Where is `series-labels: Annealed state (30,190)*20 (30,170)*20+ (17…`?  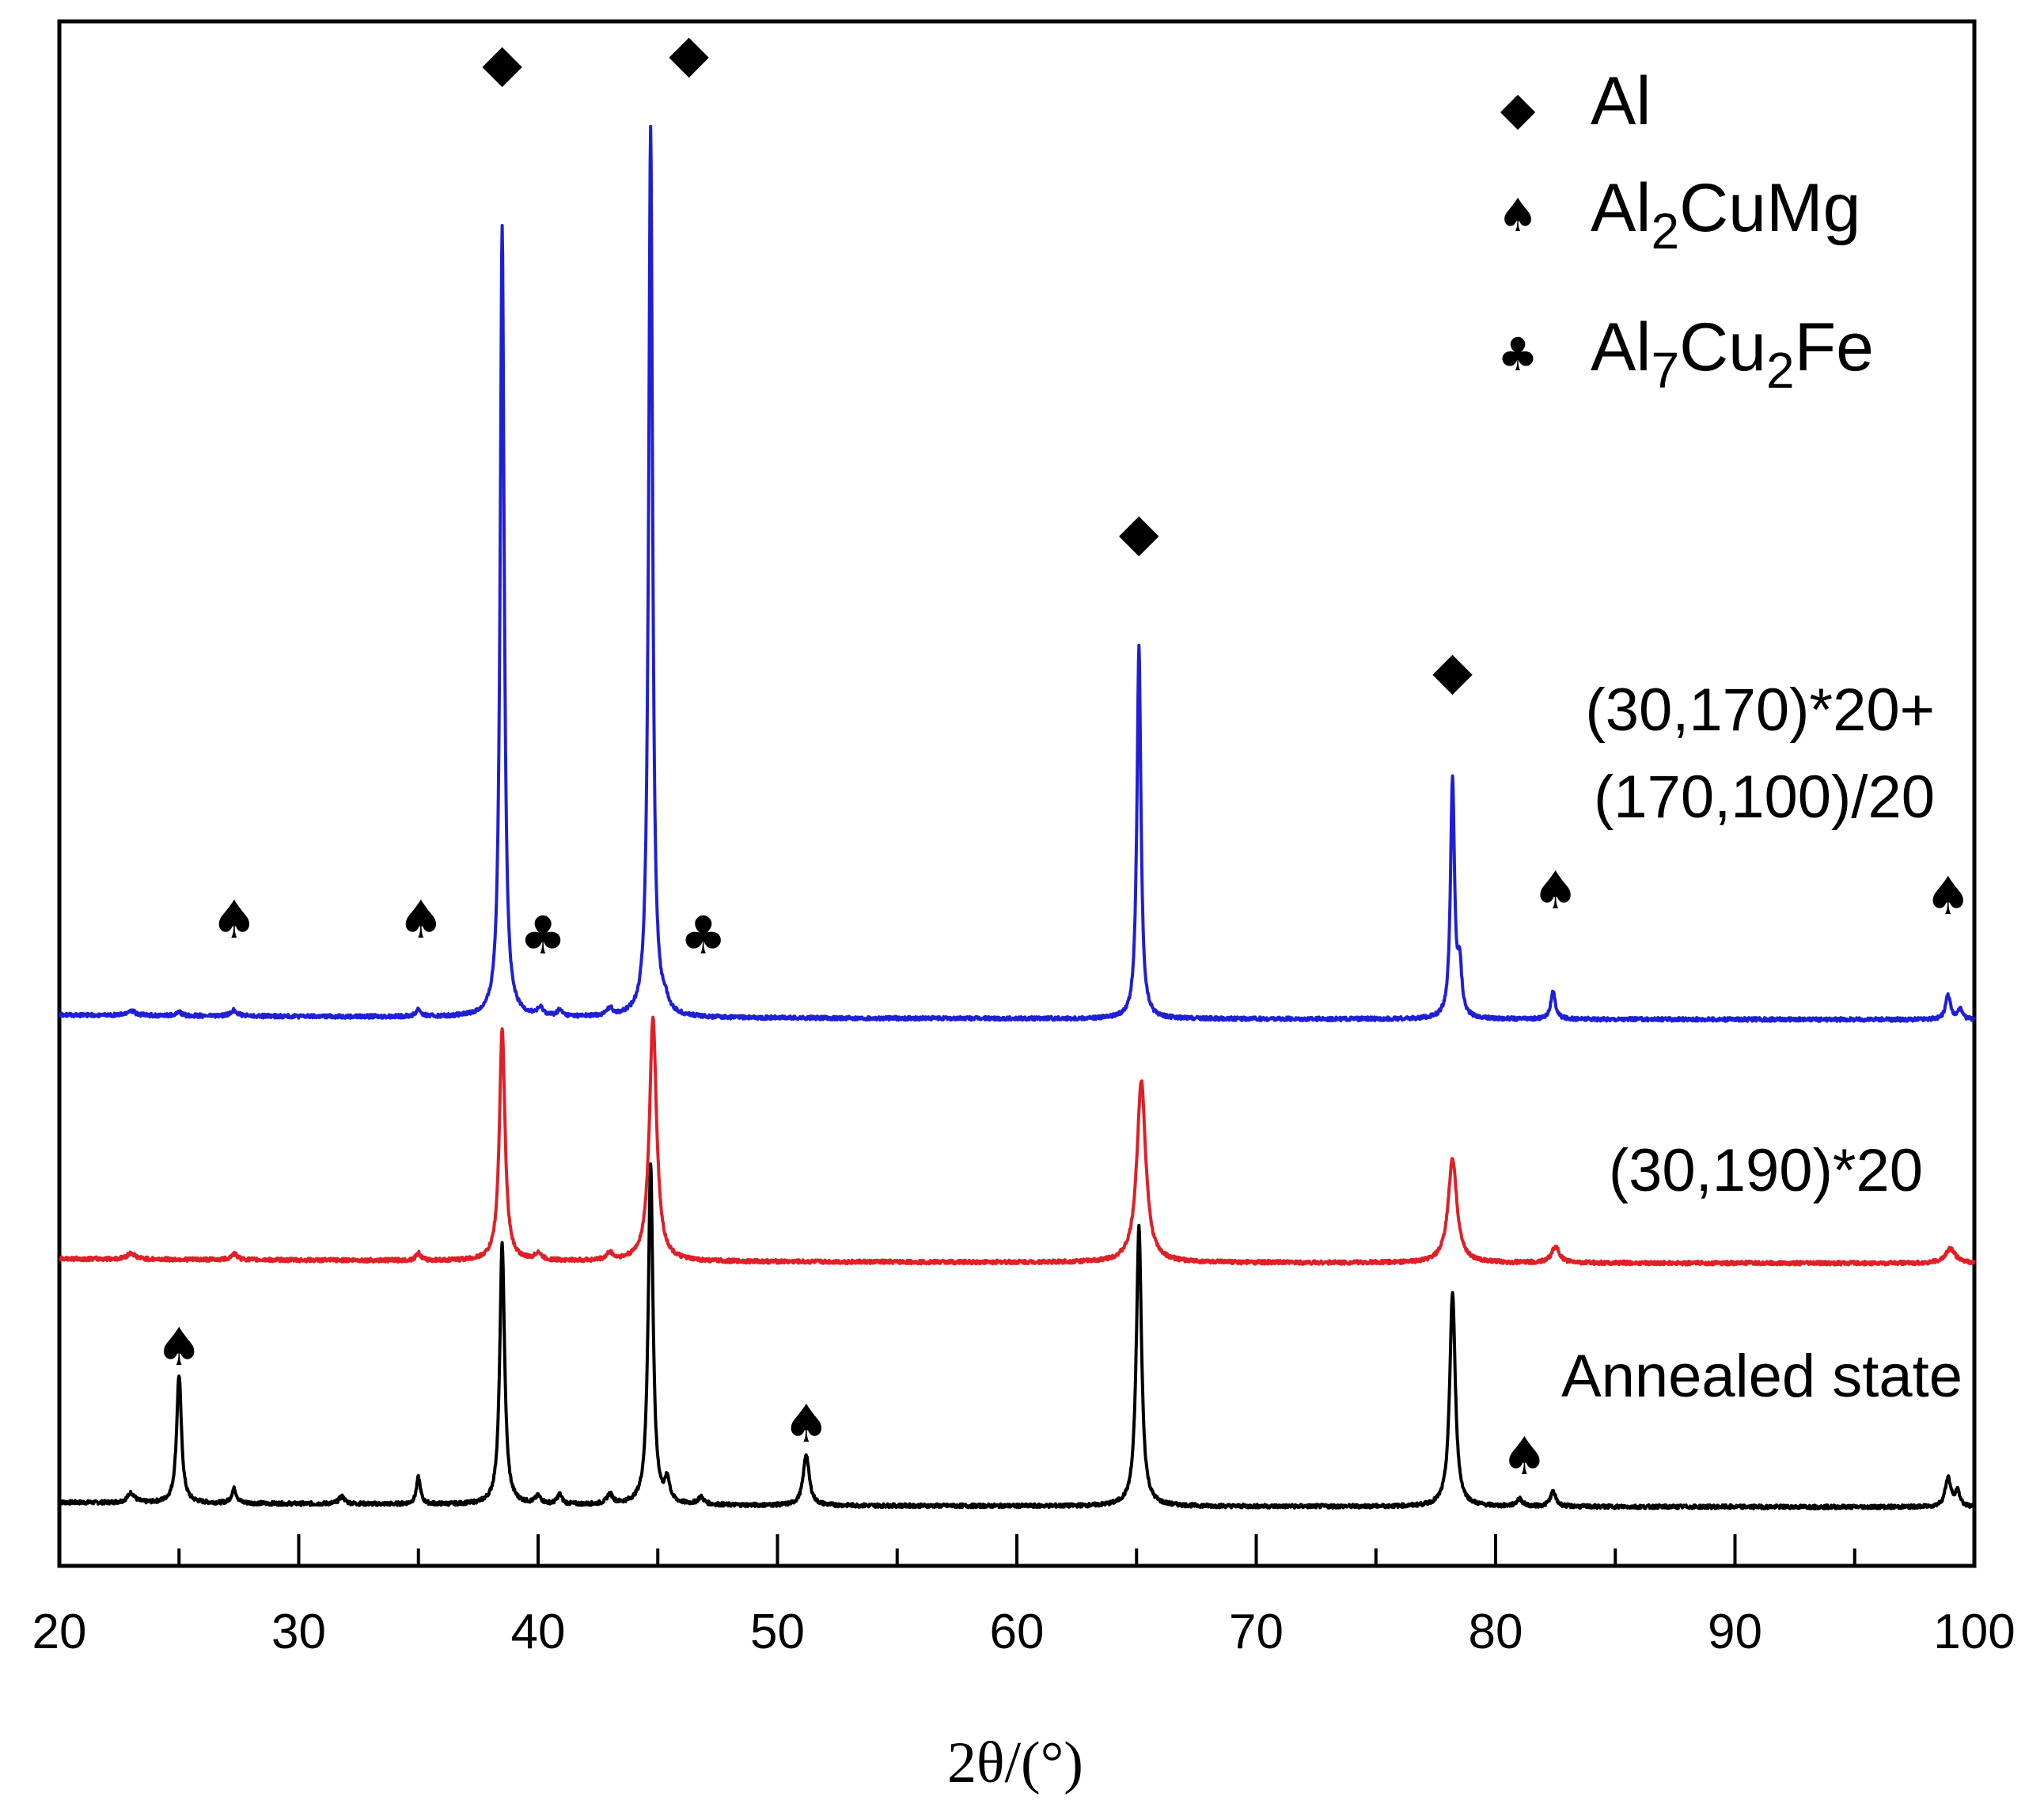
series-labels: Annealed state (30,190)*20 (30,170)*20+ (17… is located at coordinates (1761, 1043).